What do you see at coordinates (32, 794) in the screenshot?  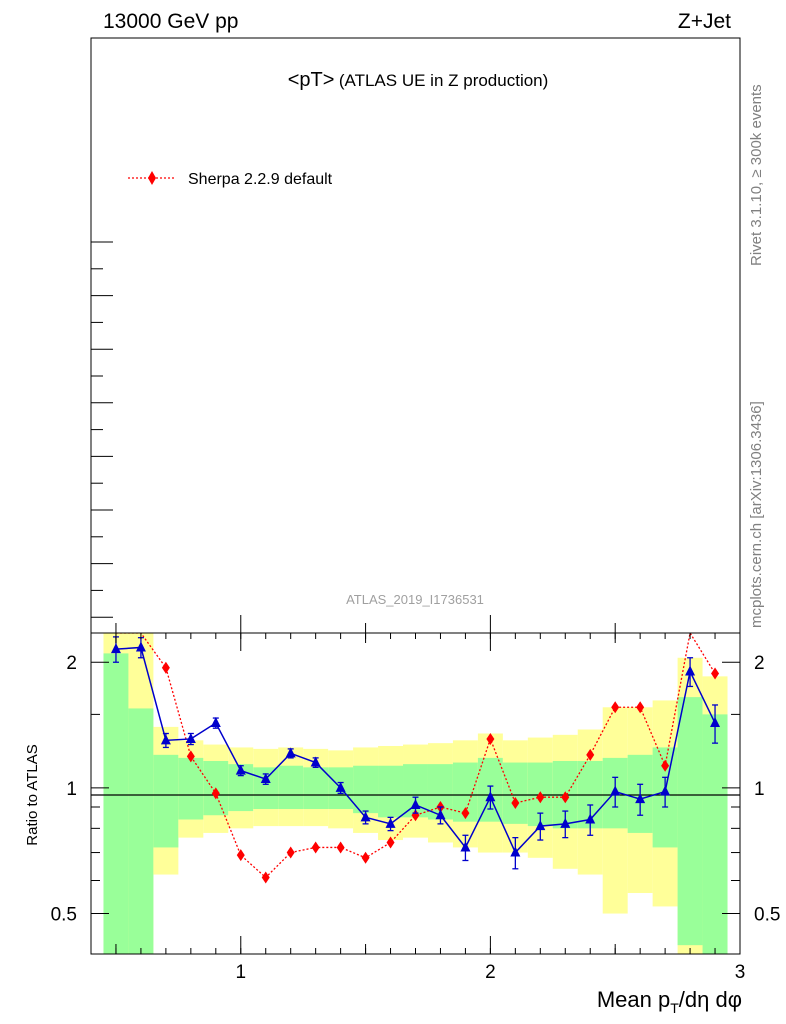 I see `y-axis-label: Ratio to ATLAS` at bounding box center [32, 794].